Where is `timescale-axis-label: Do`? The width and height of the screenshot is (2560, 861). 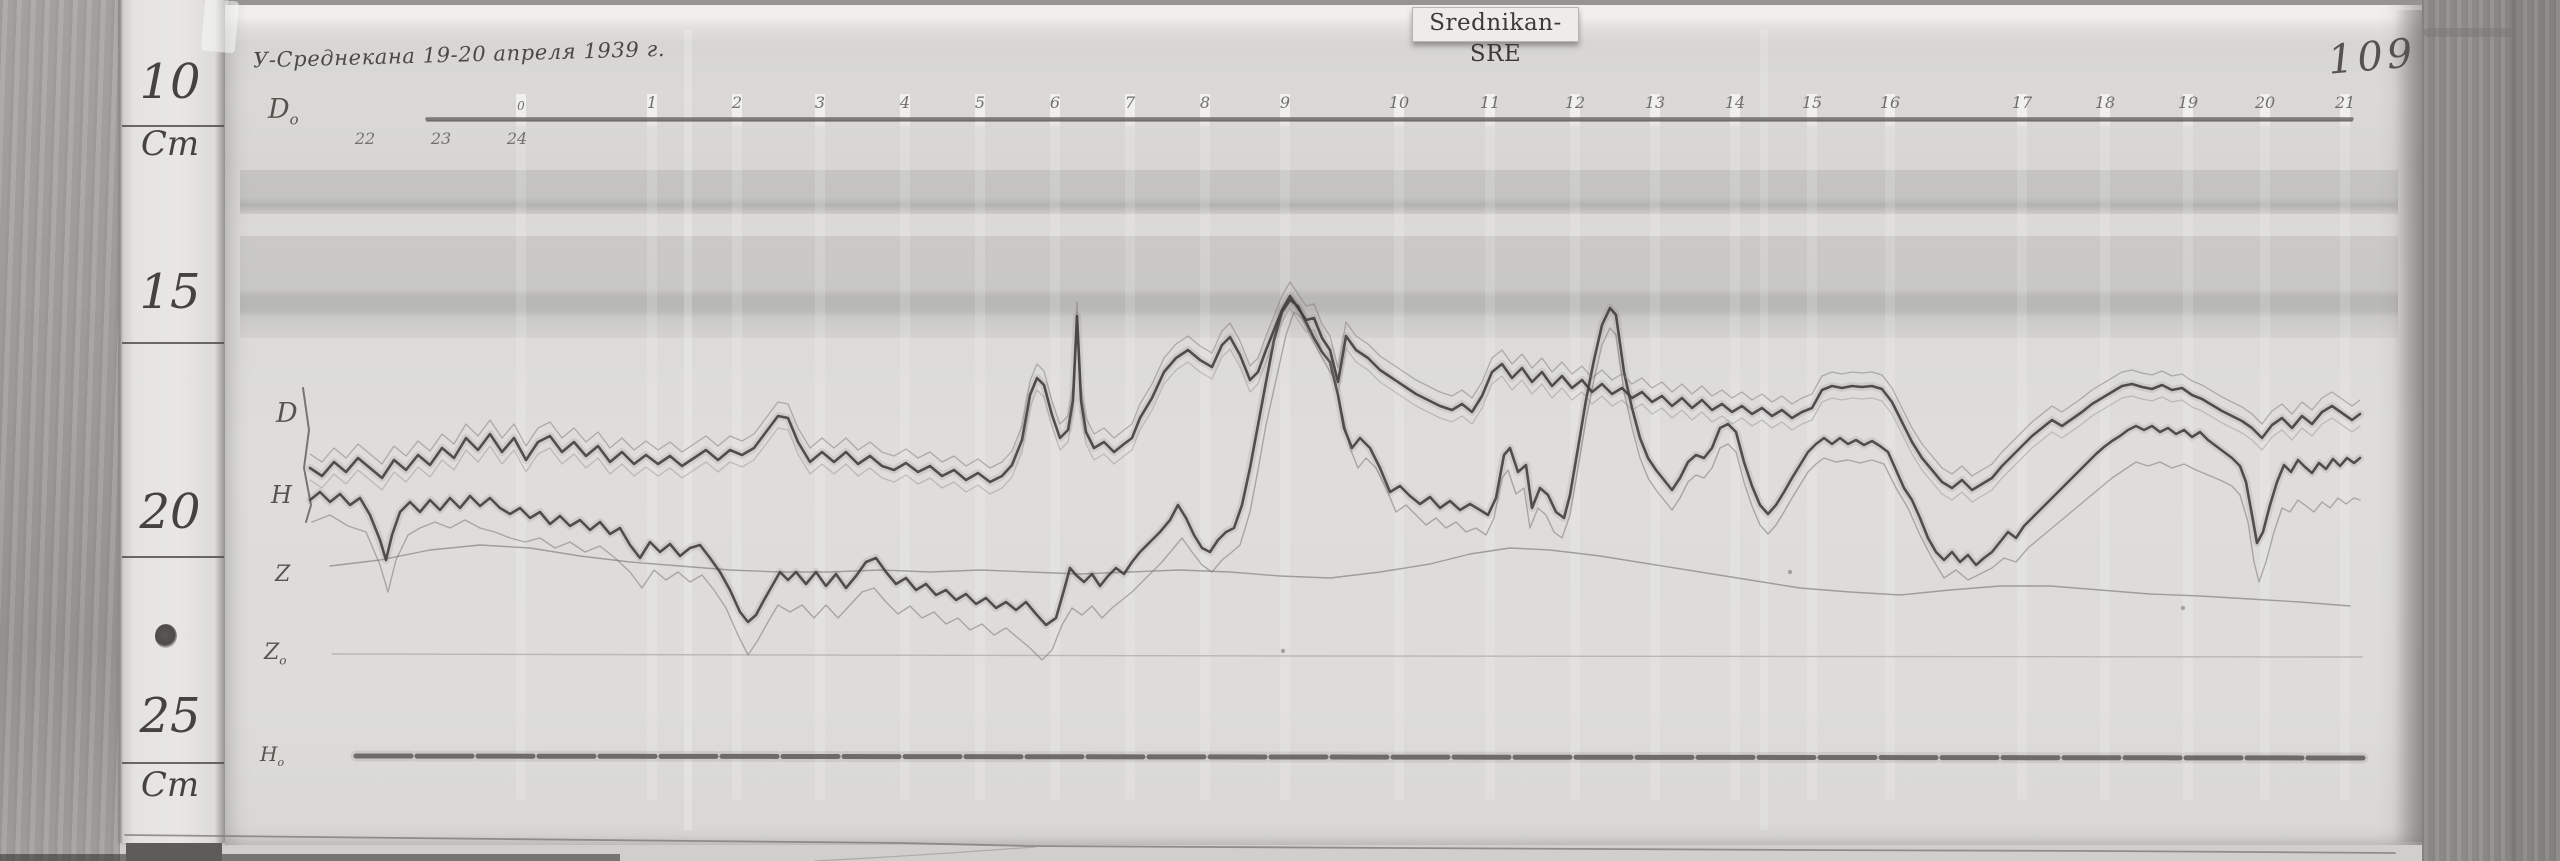
timescale-axis-label: Do is located at coordinates (283, 111).